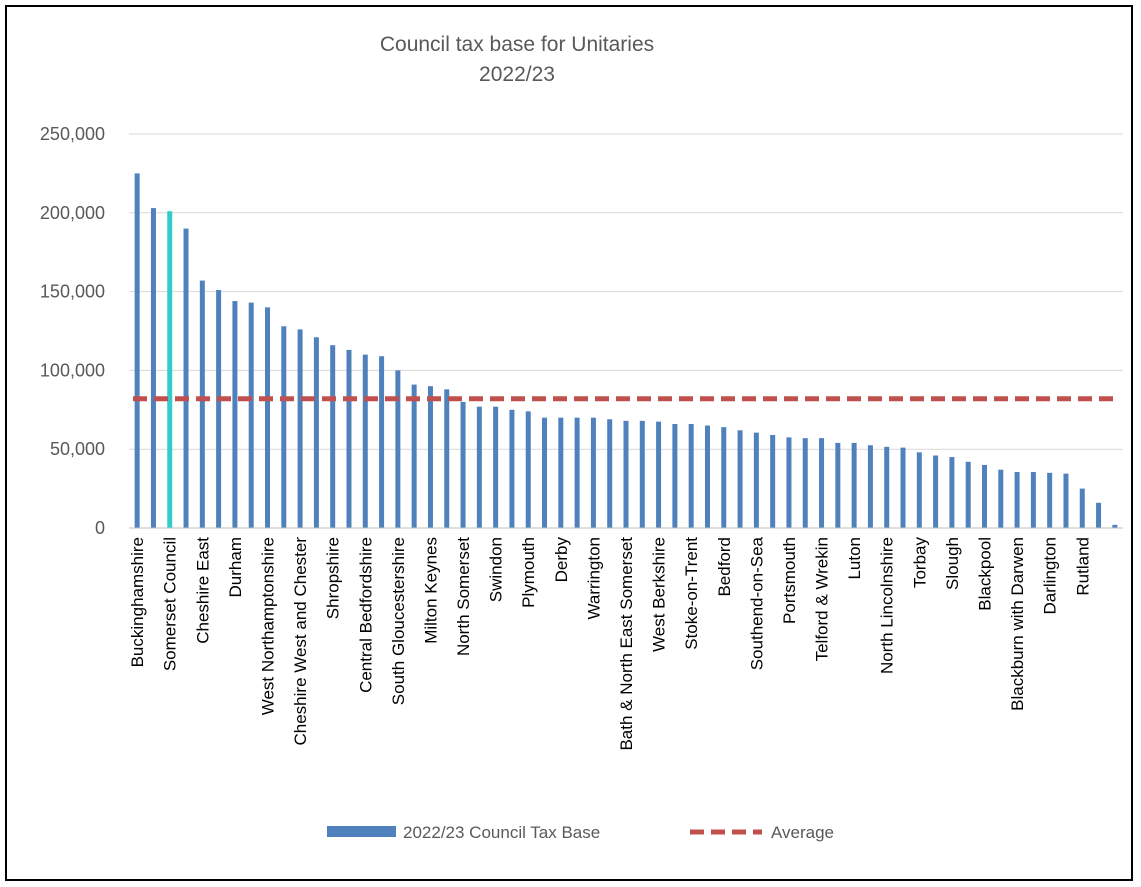 The image size is (1141, 887). Describe the element at coordinates (887, 605) in the screenshot. I see `x-tick-label: North Lincolnshire` at that location.